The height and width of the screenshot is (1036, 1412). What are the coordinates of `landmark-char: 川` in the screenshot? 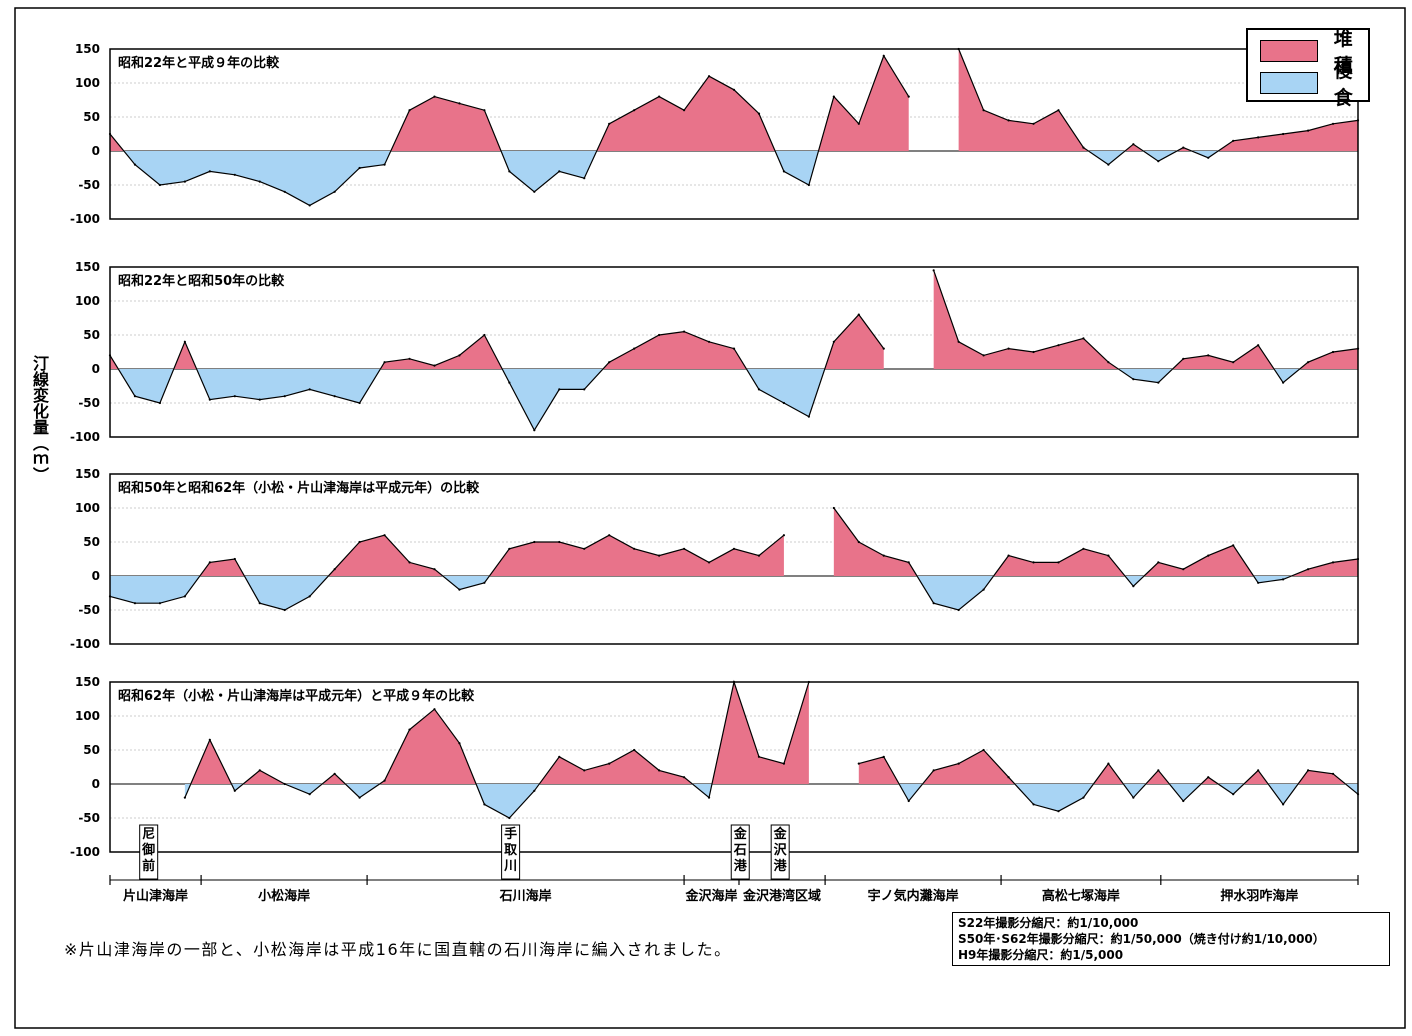 It's located at (510, 866).